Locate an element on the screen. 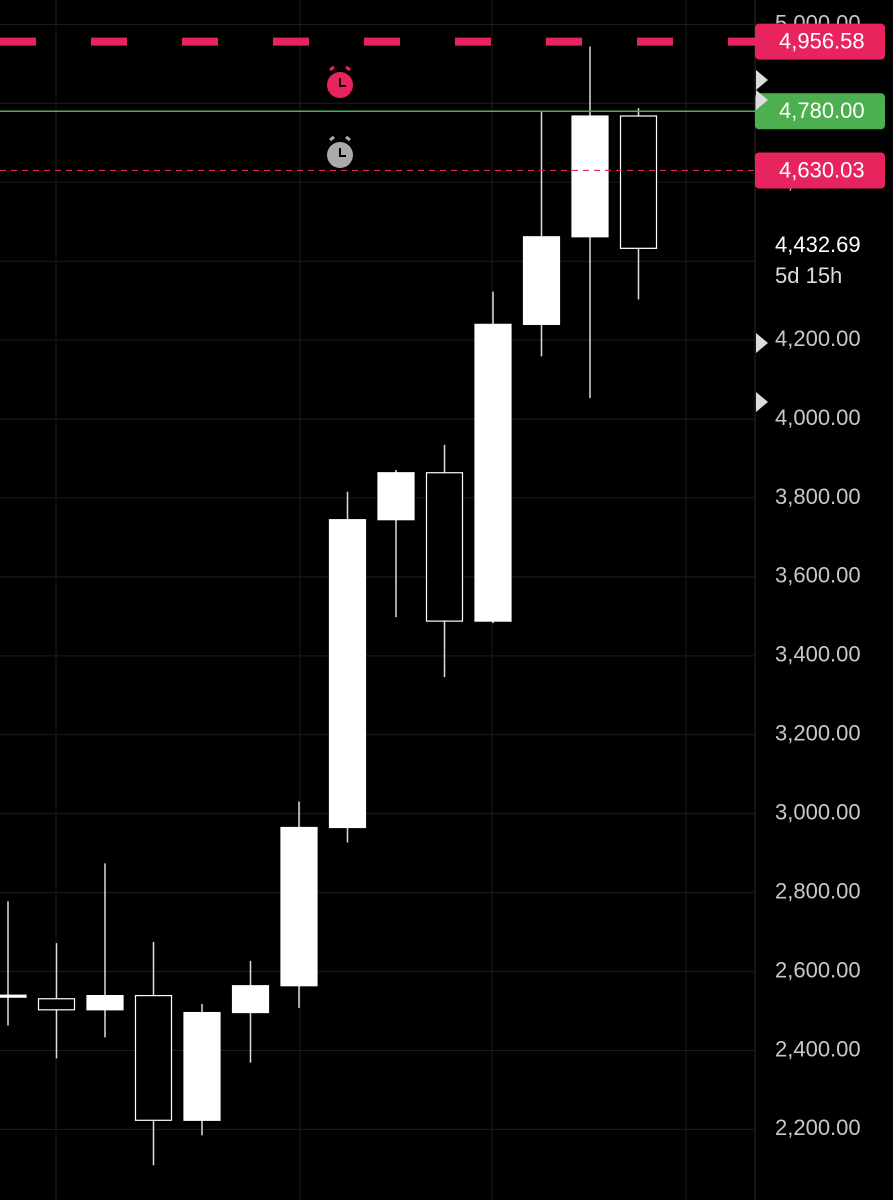 The image size is (893, 1200). price-label: 4,630.03 is located at coordinates (822, 169).